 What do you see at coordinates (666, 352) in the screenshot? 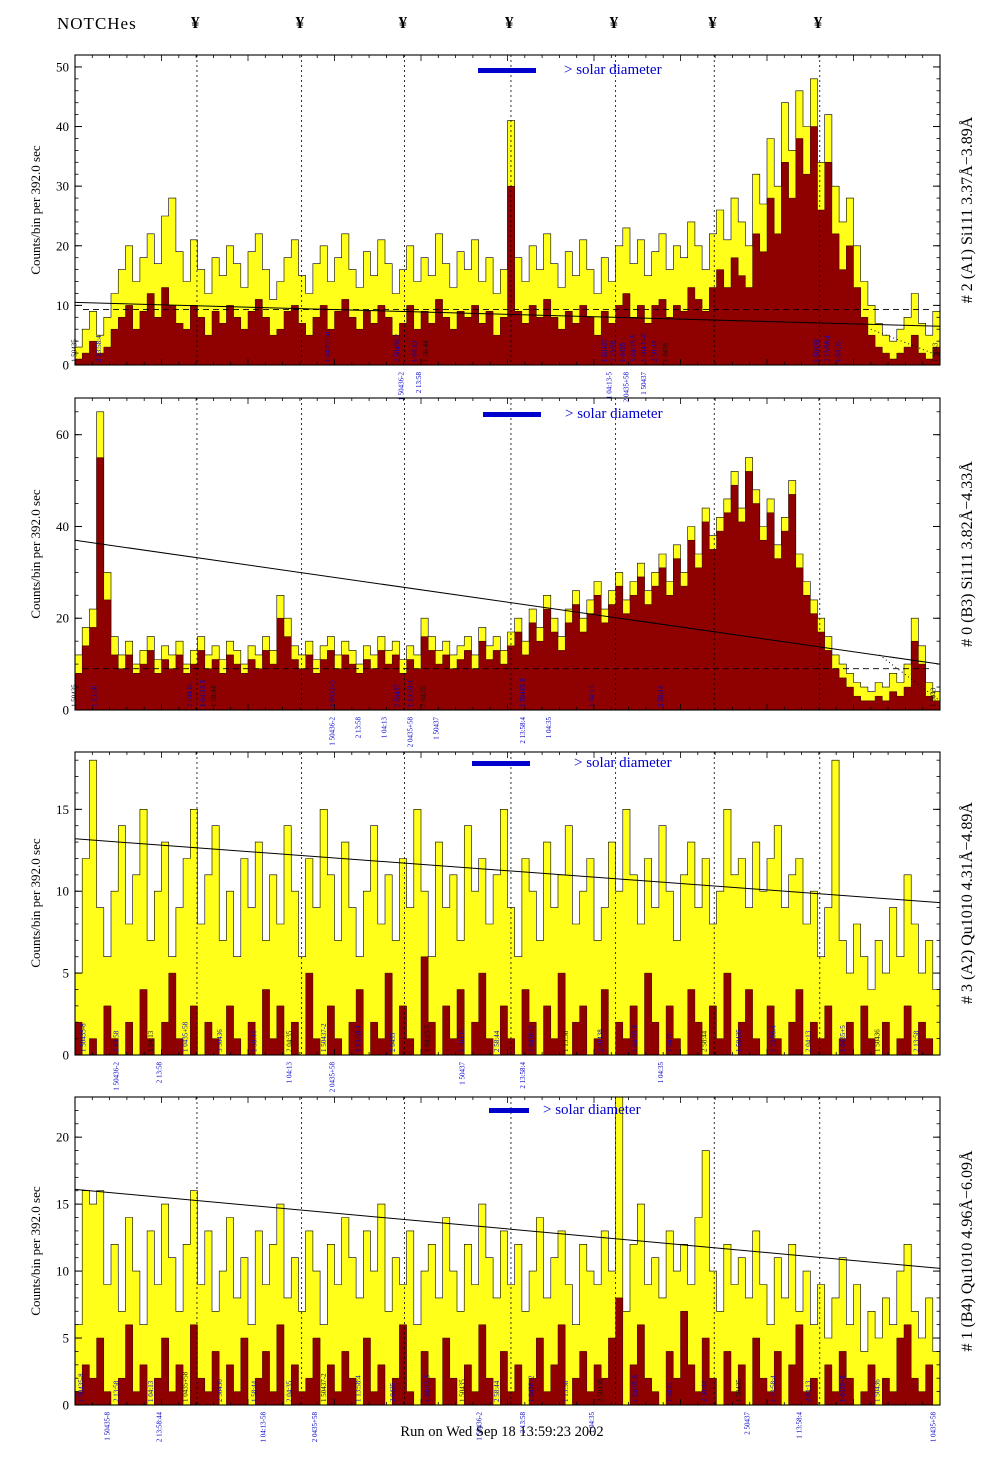
I see `tiny-annotation: 1 0436` at bounding box center [666, 352].